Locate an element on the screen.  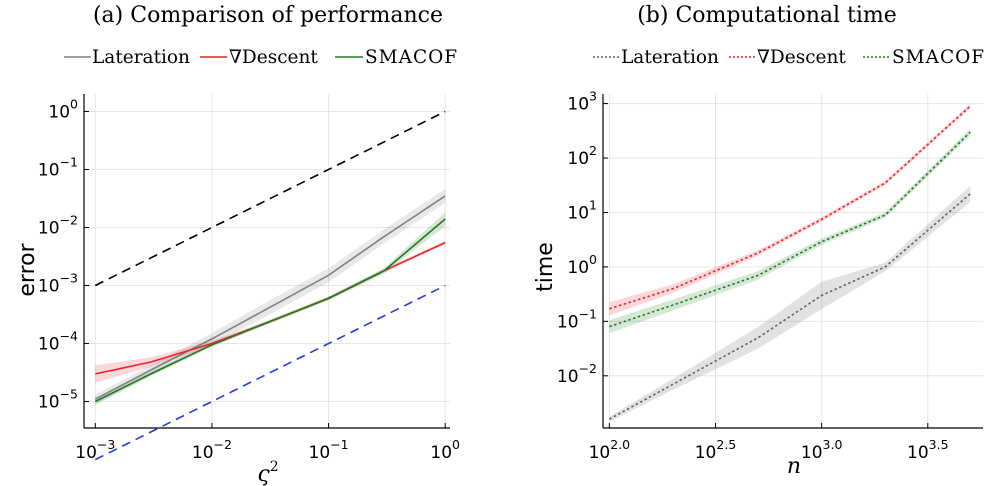
line-lateration is located at coordinates (270, 297).